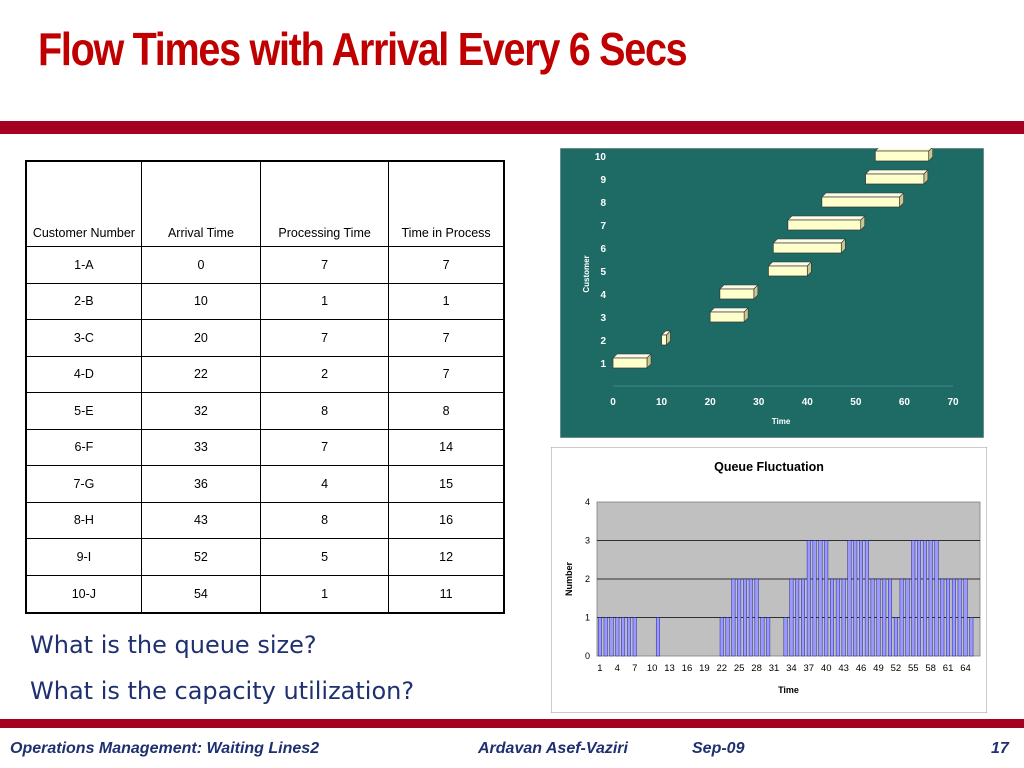 Image resolution: width=1024 pixels, height=768 pixels. Describe the element at coordinates (83, 594) in the screenshot. I see `table-cell: 10-J` at that location.